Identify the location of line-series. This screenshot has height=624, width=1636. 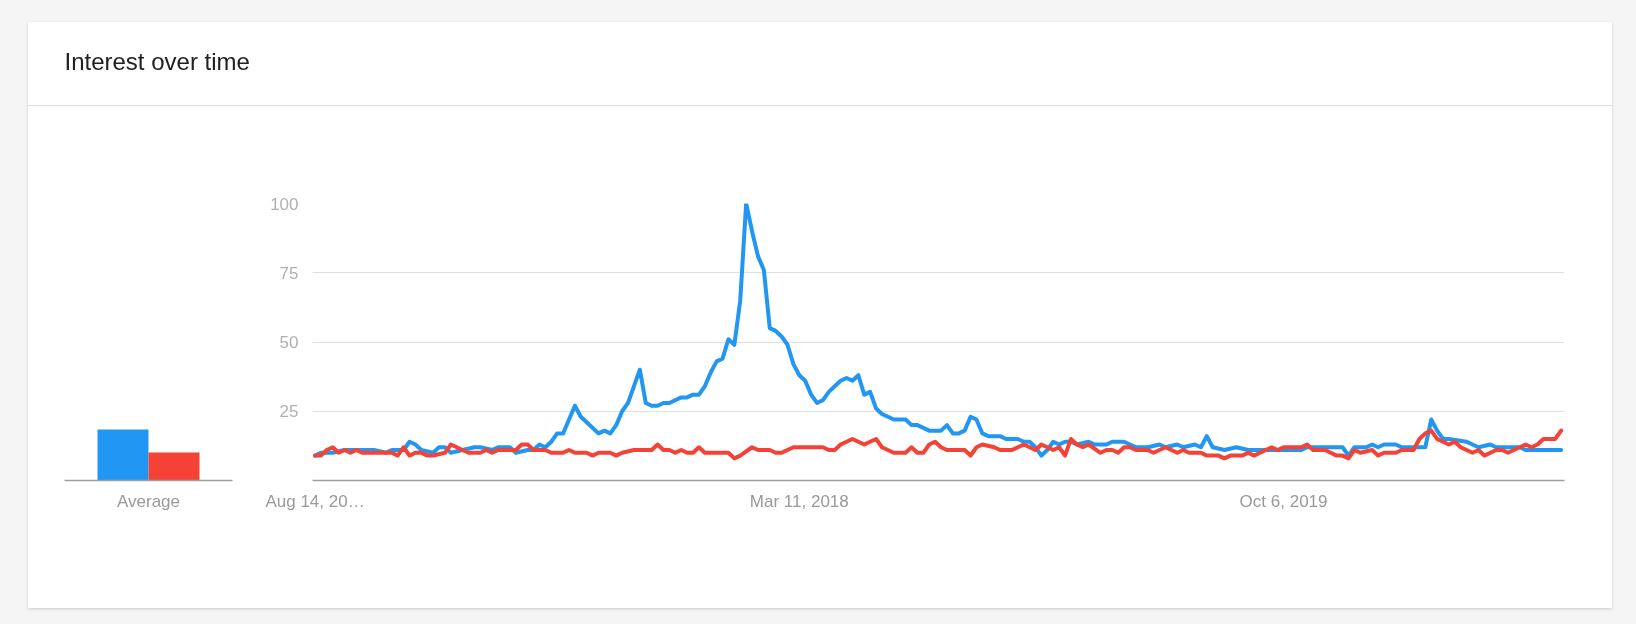
(938, 444).